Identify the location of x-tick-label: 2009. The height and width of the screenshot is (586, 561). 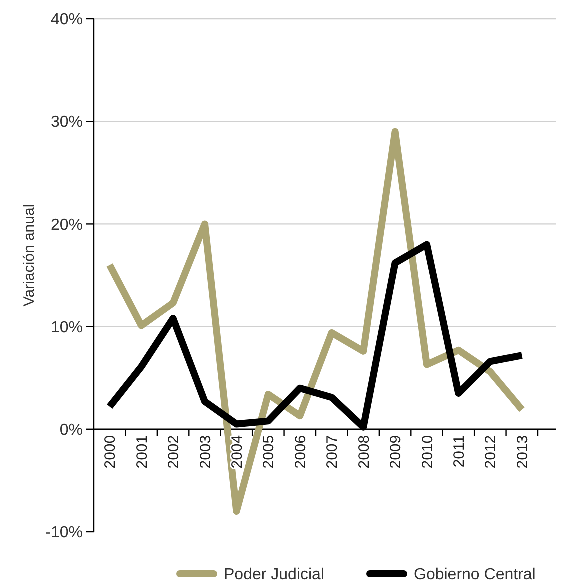
(396, 452).